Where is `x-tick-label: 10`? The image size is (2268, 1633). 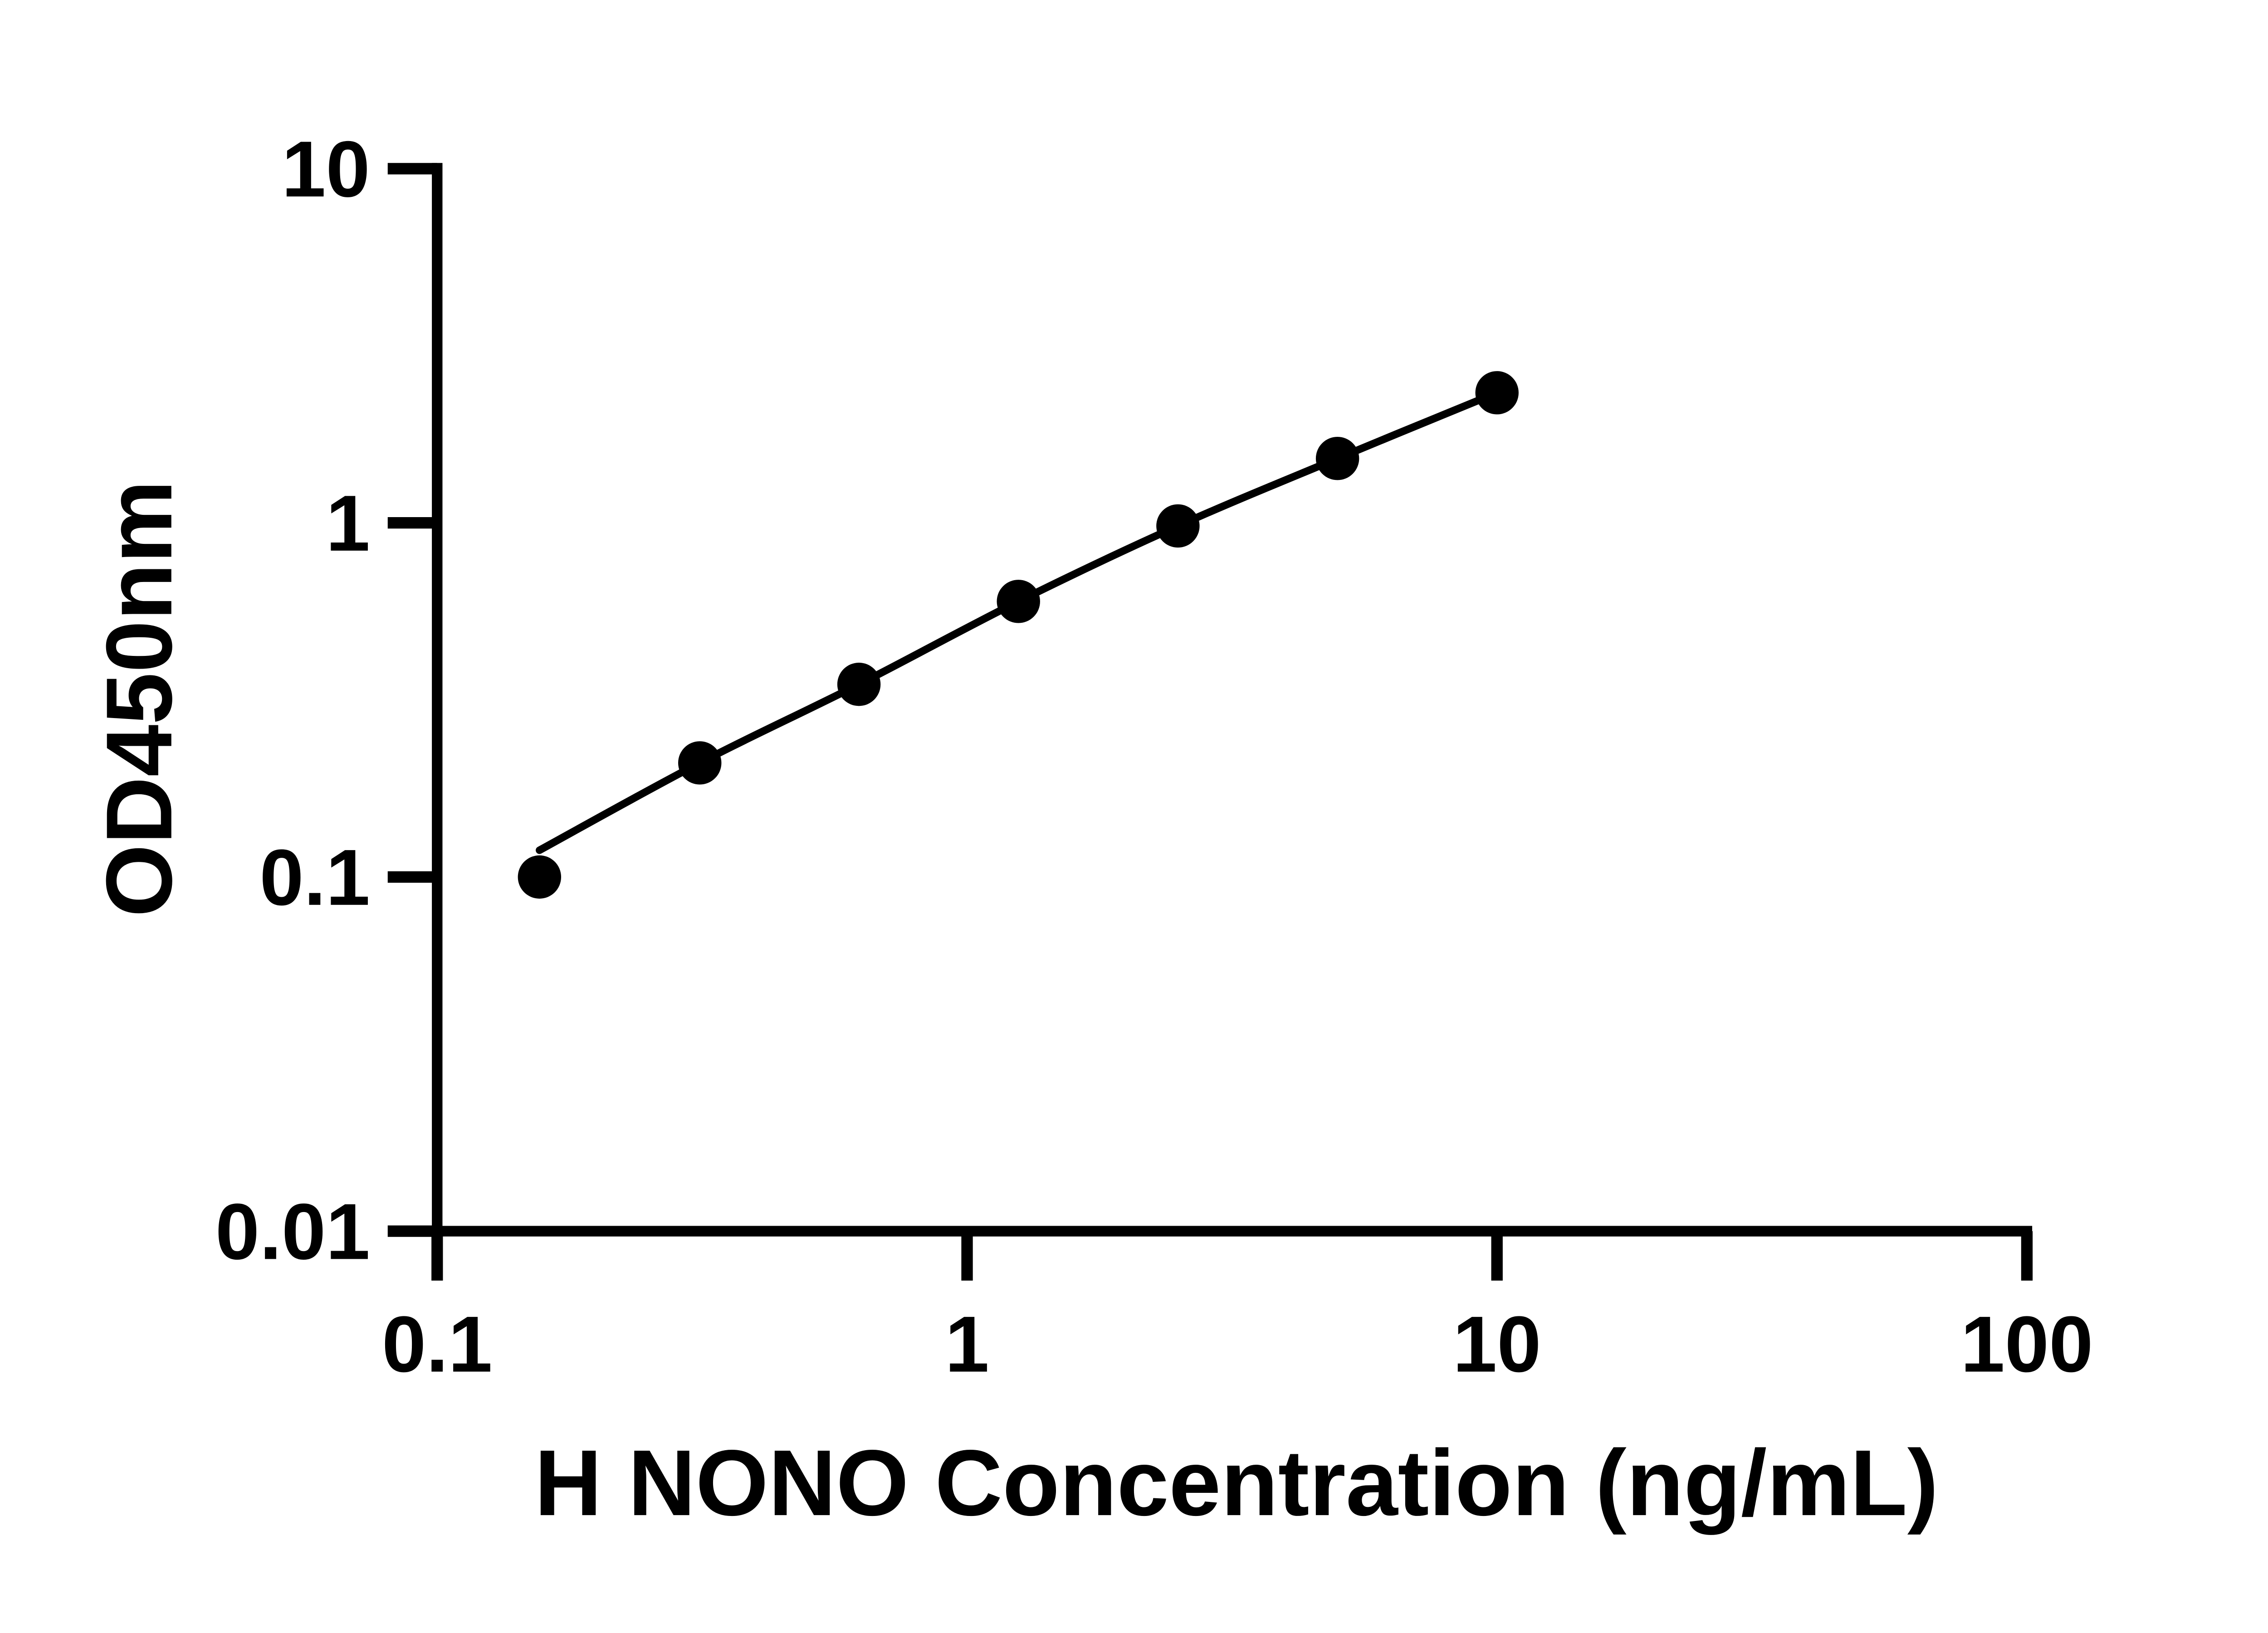
x-tick-label: 10 is located at coordinates (1497, 1344).